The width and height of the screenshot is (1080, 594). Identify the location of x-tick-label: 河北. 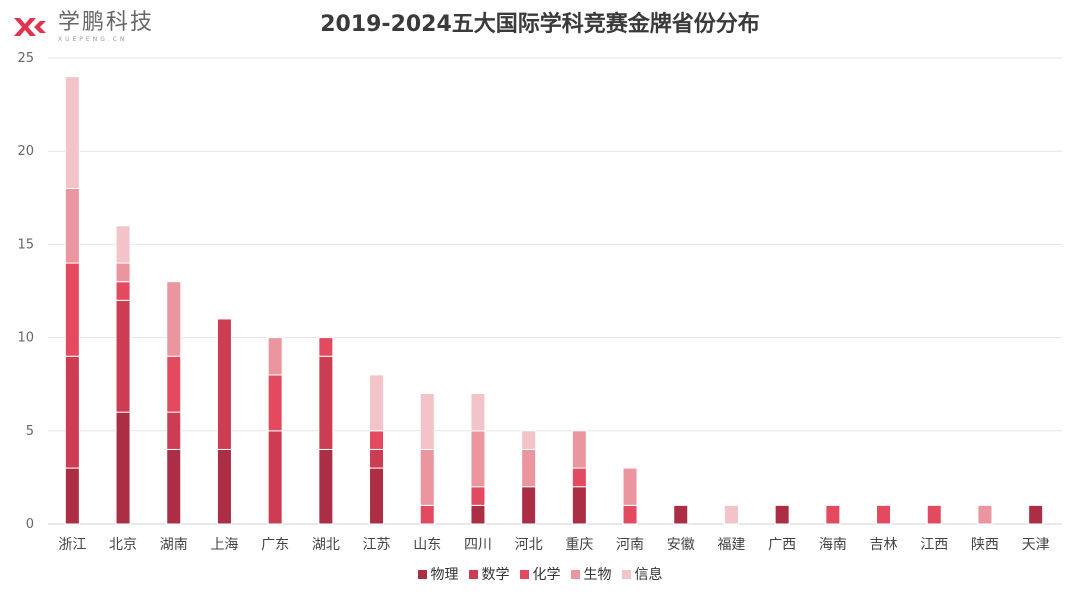
(529, 545).